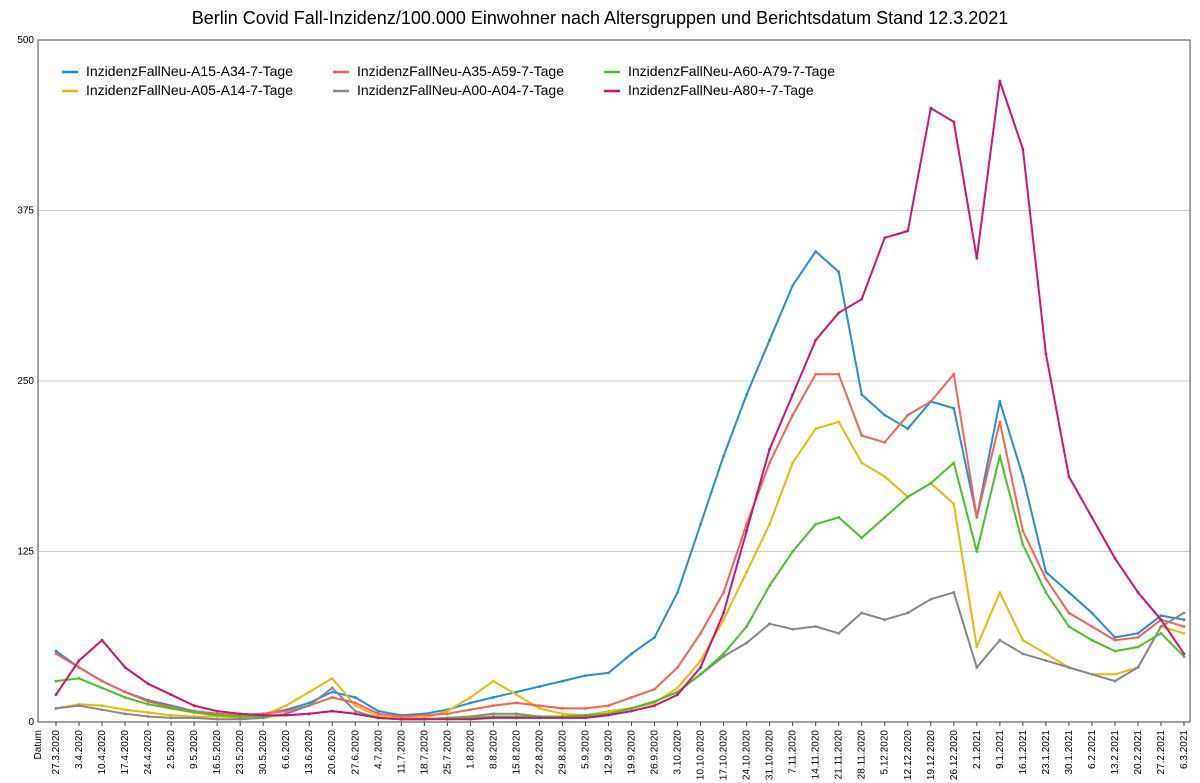 This screenshot has width=1200, height=783. Describe the element at coordinates (148, 752) in the screenshot. I see `x-tick-label: 24.4.2020` at that location.